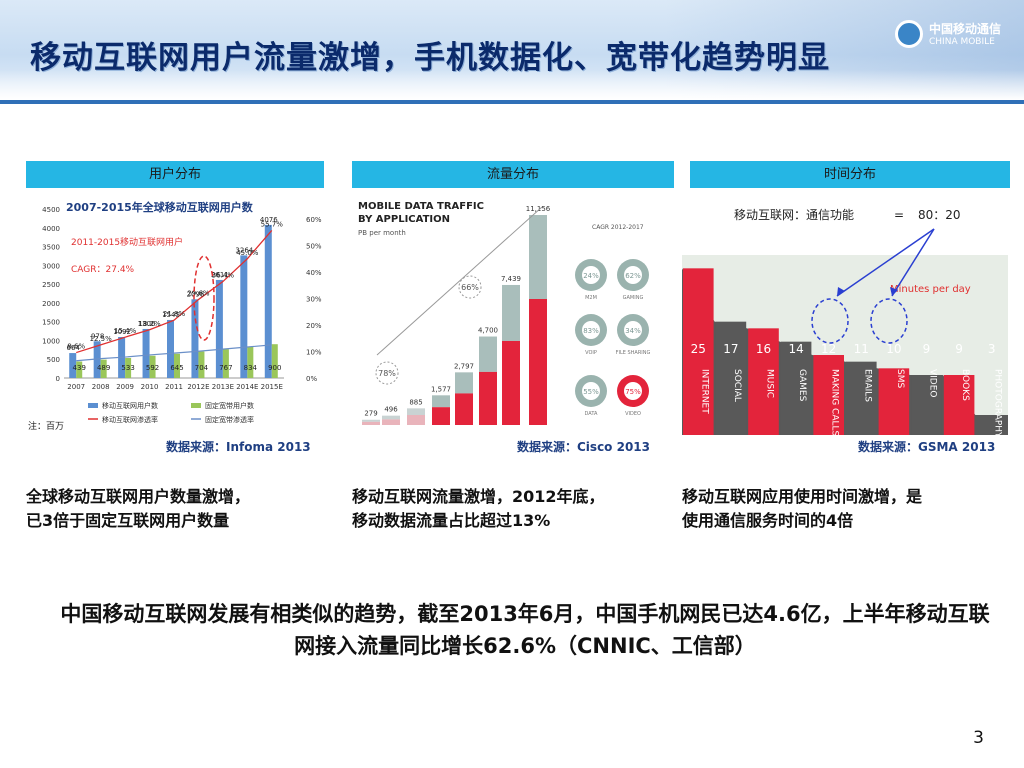 The image size is (1024, 768). I want to click on bar-value-broadband: 767, so click(225, 368).